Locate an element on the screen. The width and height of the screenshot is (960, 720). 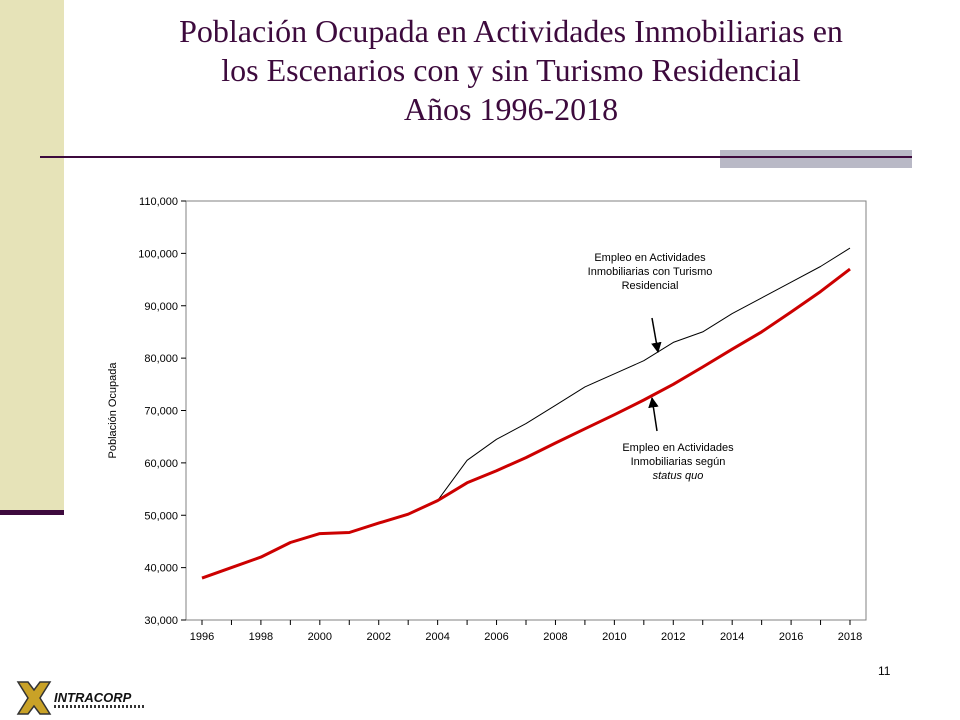
title-rule-accent-line is located at coordinates (816, 157).